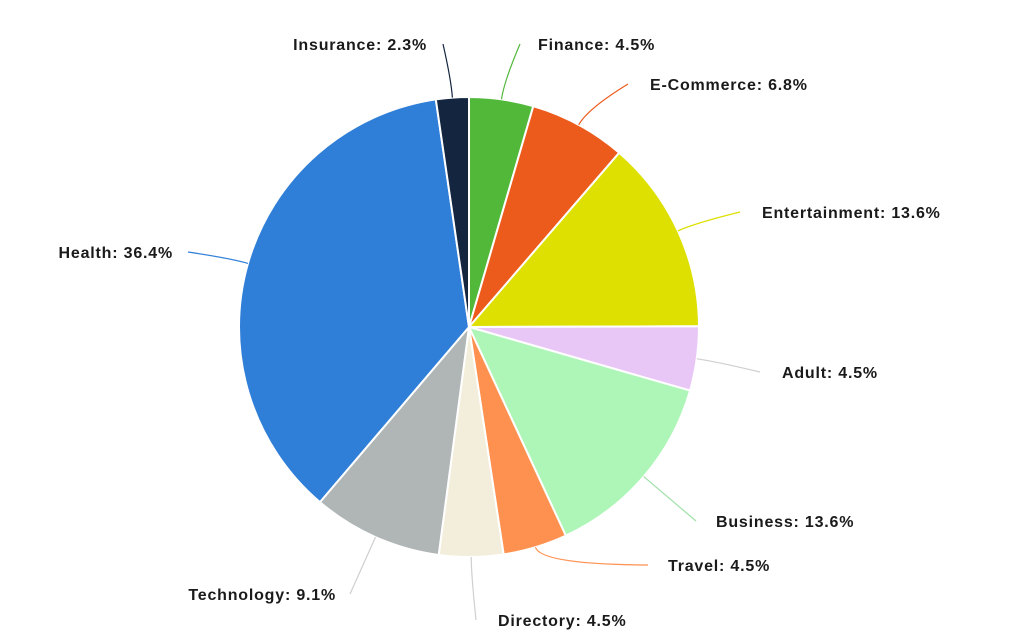 The image size is (1024, 643). I want to click on slice-label-finance: Finance: 4.5%, so click(596, 45).